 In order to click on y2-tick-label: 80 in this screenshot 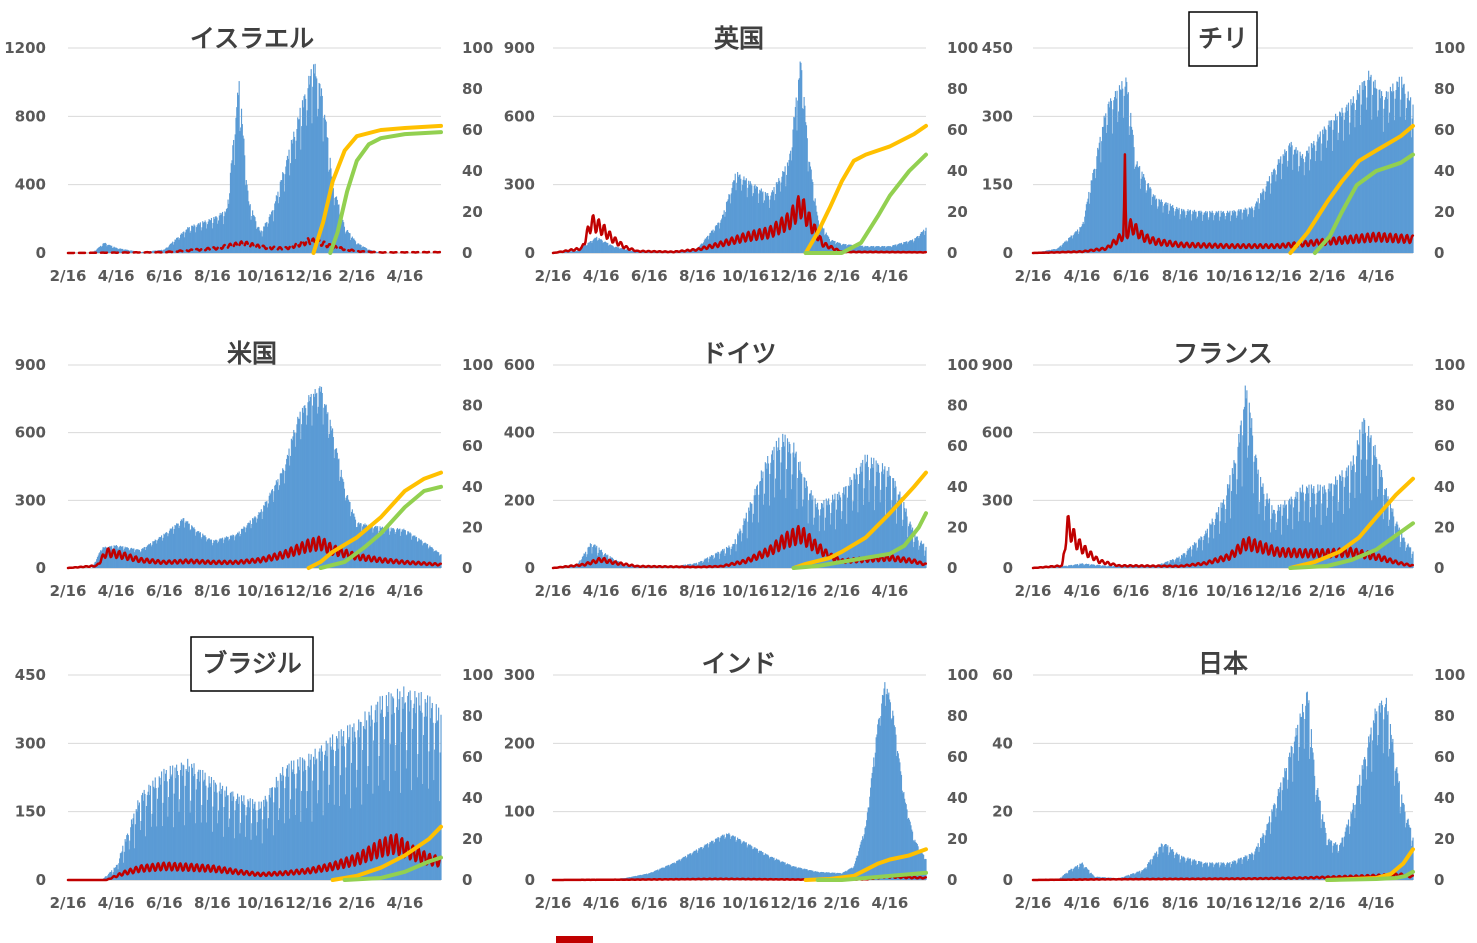, I will do `click(1444, 89)`.